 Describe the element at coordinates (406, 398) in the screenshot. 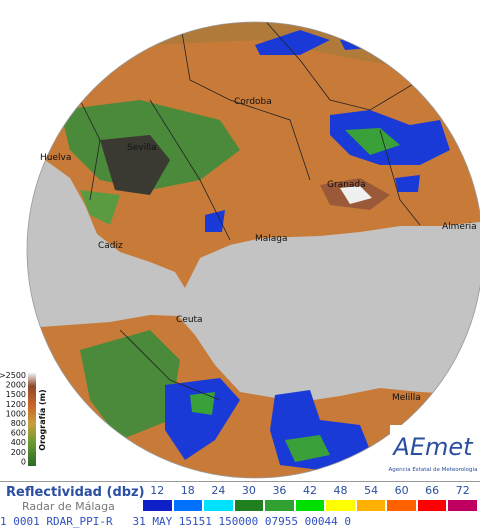

I see `city-label: Melilla` at that location.